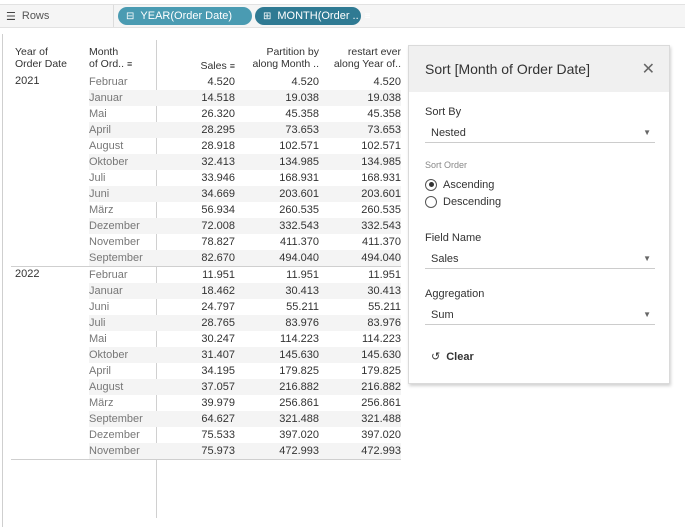  What do you see at coordinates (302, 291) in the screenshot?
I see `partition-cell: 30.413` at bounding box center [302, 291].